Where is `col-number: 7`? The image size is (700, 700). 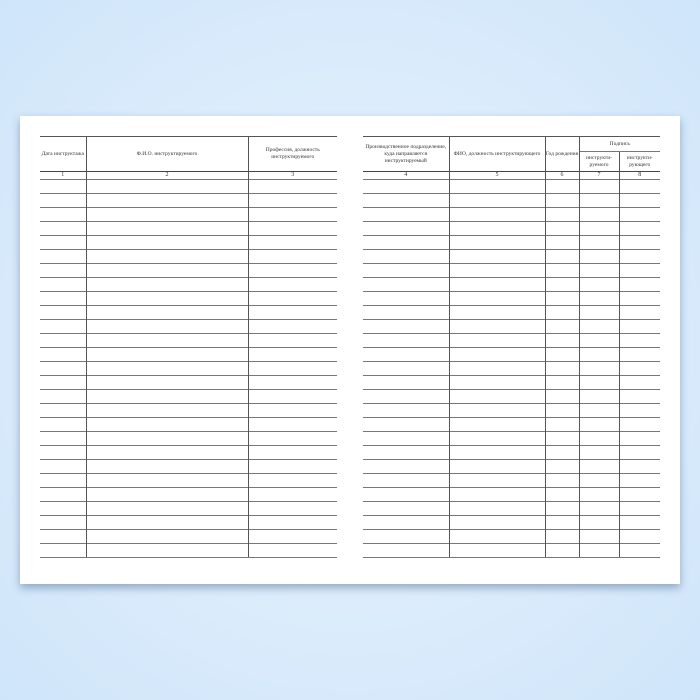 col-number: 7 is located at coordinates (598, 175).